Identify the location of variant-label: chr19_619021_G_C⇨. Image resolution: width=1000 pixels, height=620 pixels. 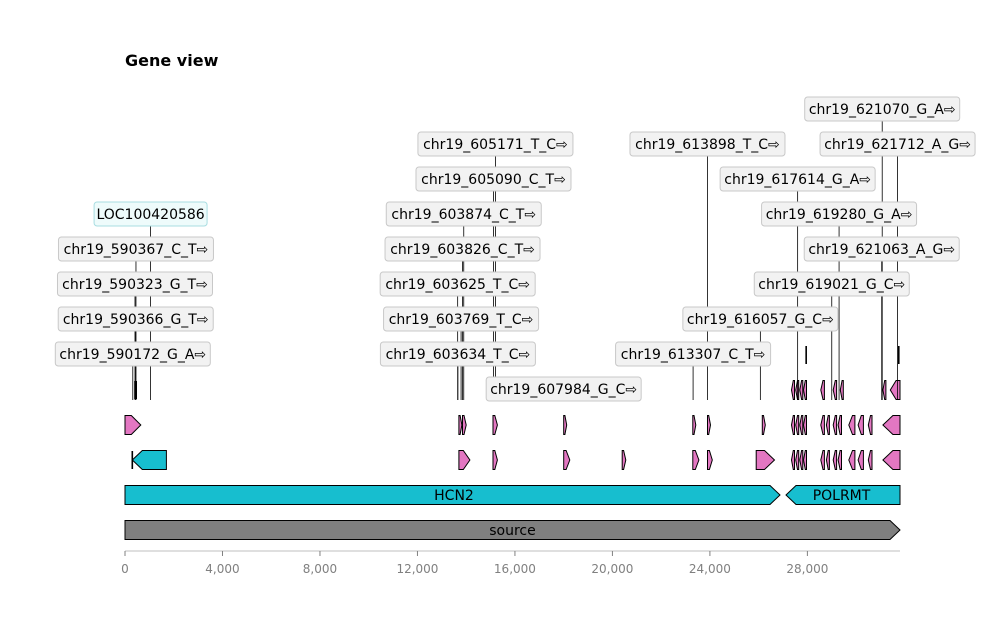
(831, 285).